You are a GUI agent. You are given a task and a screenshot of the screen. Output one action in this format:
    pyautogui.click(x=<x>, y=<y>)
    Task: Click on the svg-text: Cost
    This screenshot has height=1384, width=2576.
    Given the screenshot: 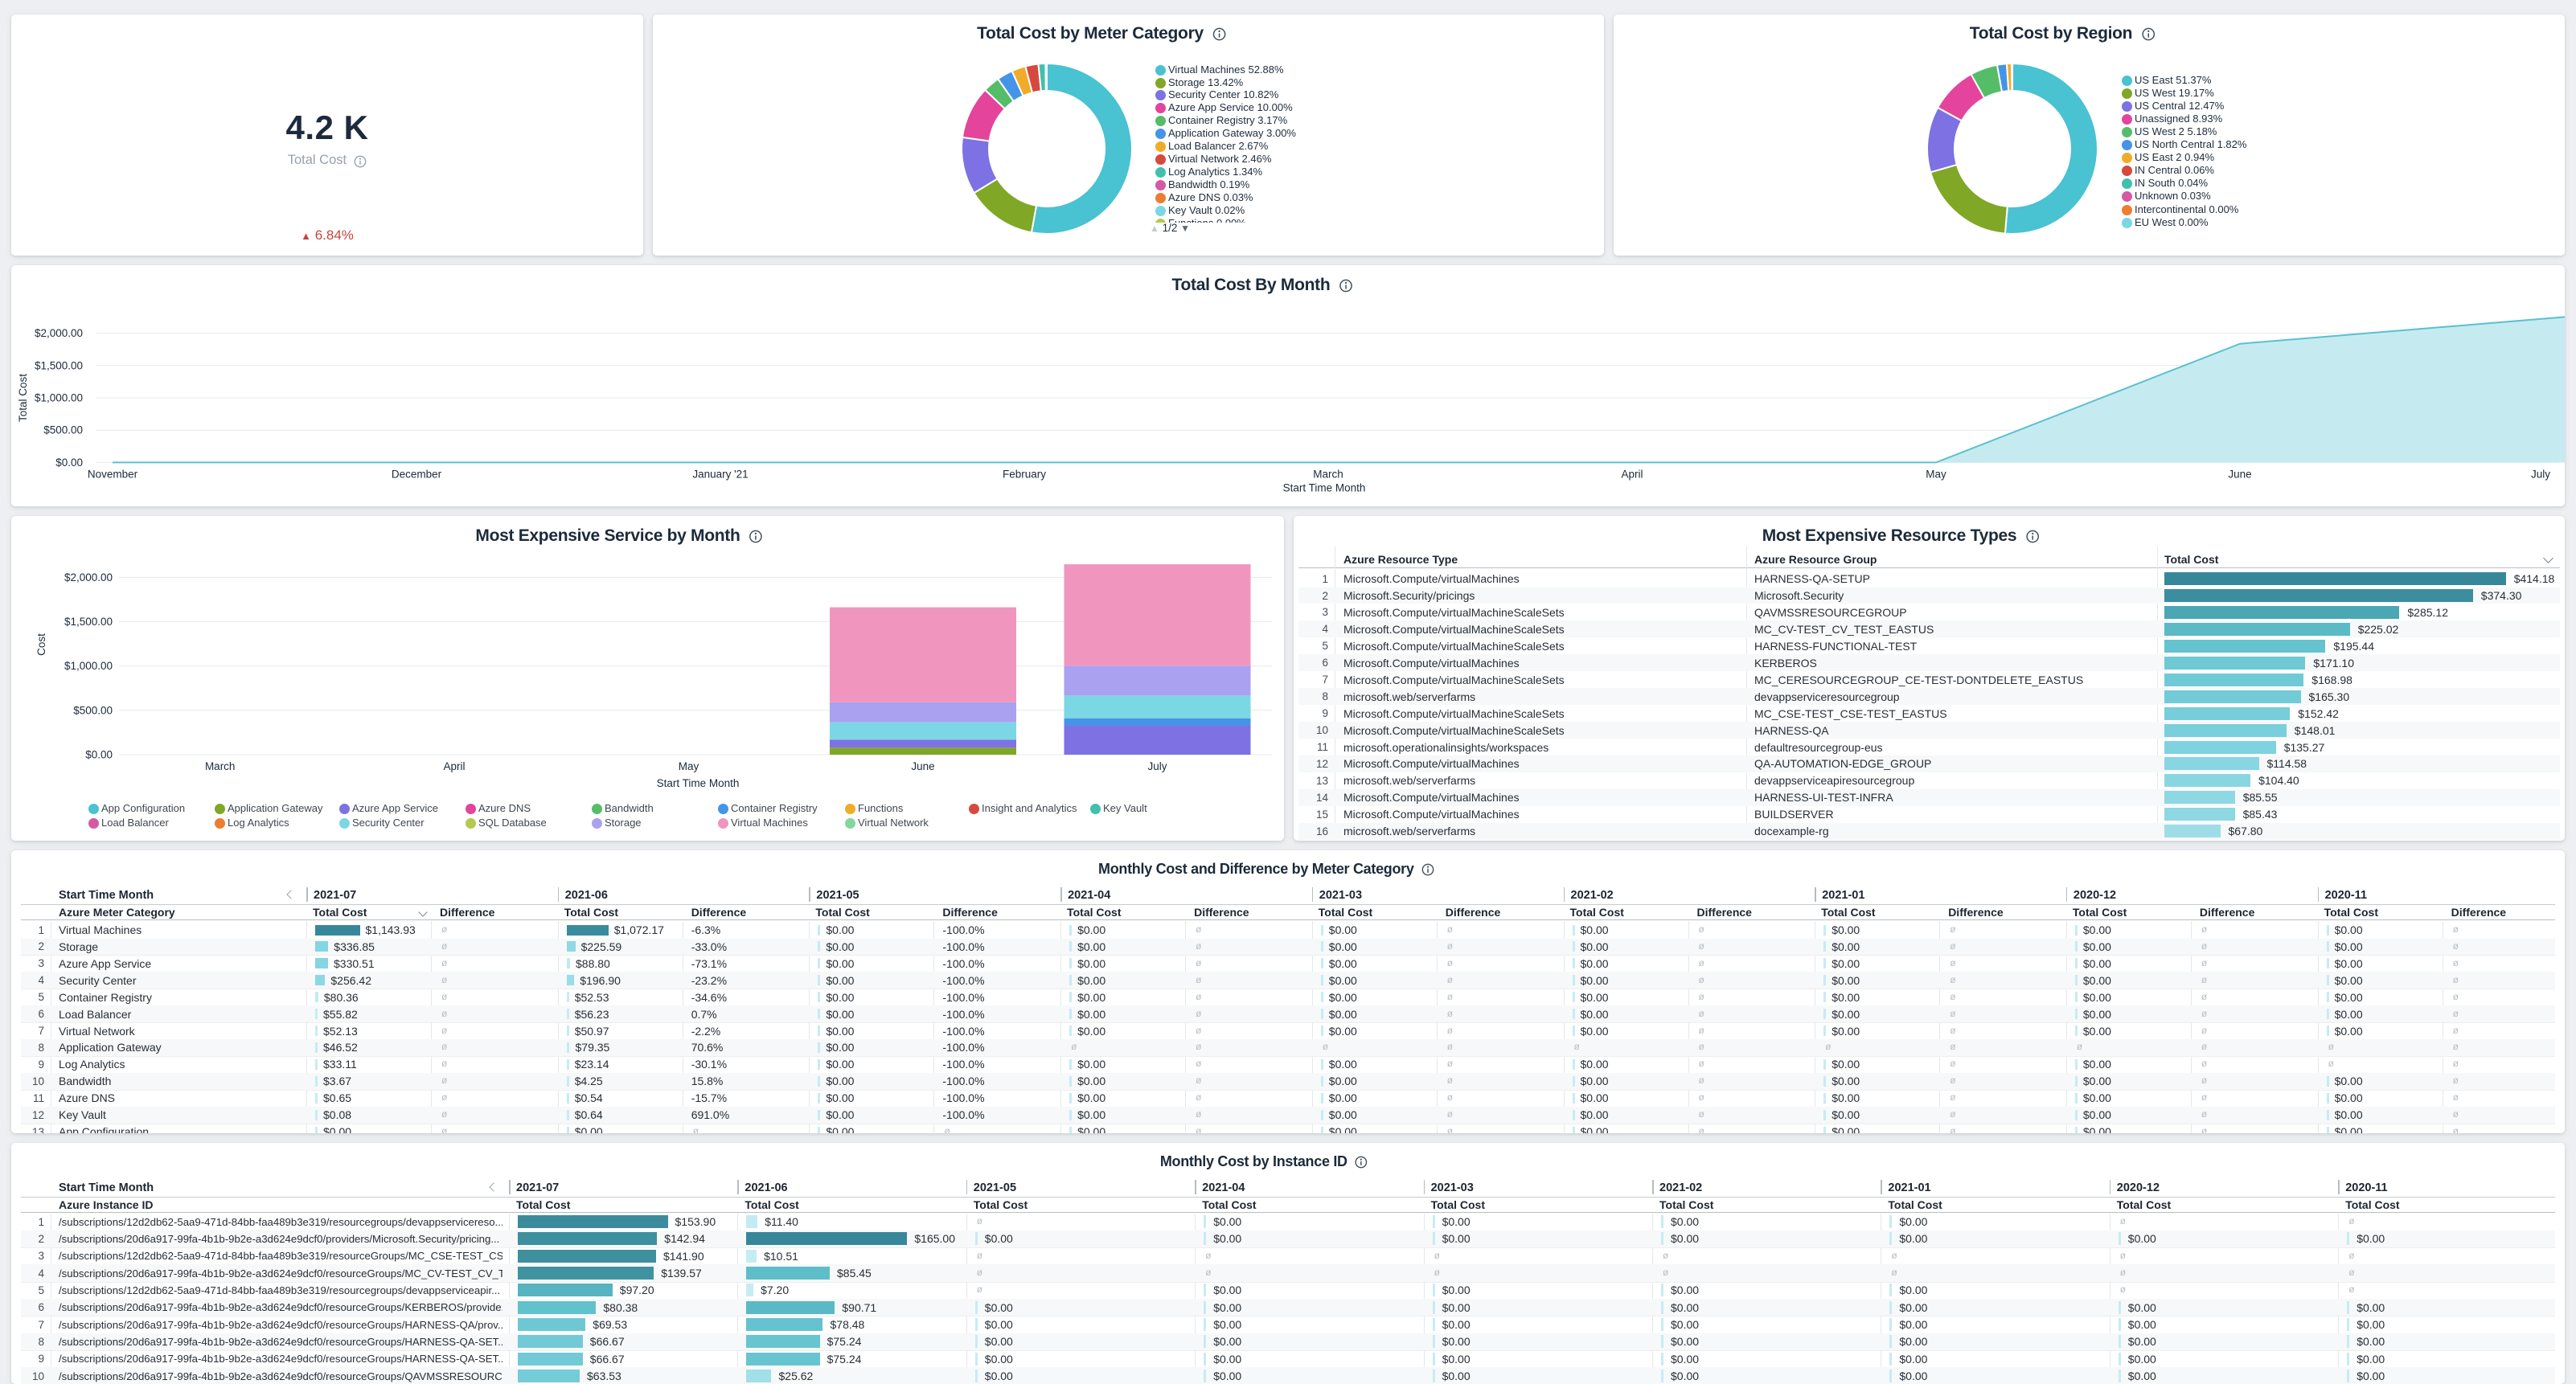 What is the action you would take?
    pyautogui.click(x=41, y=644)
    